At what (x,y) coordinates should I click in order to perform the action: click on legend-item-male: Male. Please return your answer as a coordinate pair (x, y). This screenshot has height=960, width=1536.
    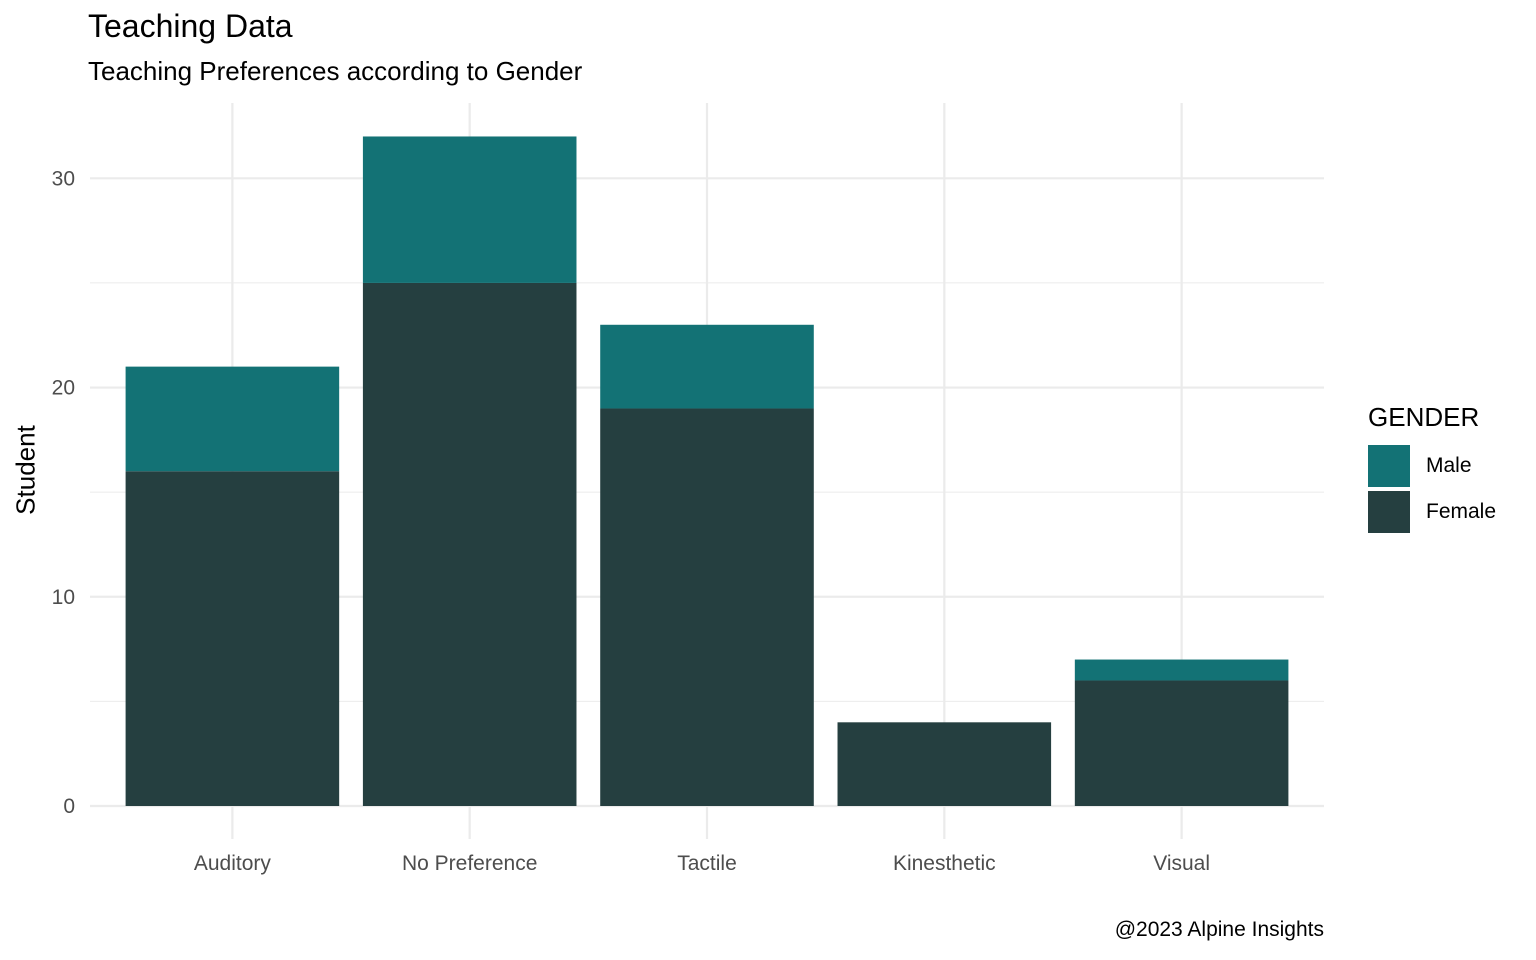
    Looking at the image, I should click on (1432, 466).